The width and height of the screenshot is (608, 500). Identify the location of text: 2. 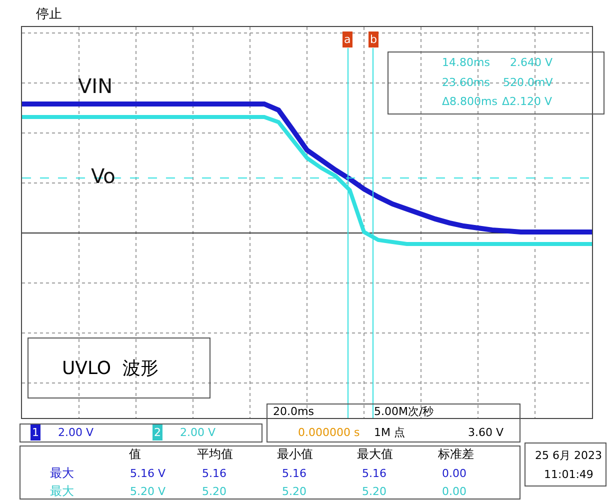
(157, 432).